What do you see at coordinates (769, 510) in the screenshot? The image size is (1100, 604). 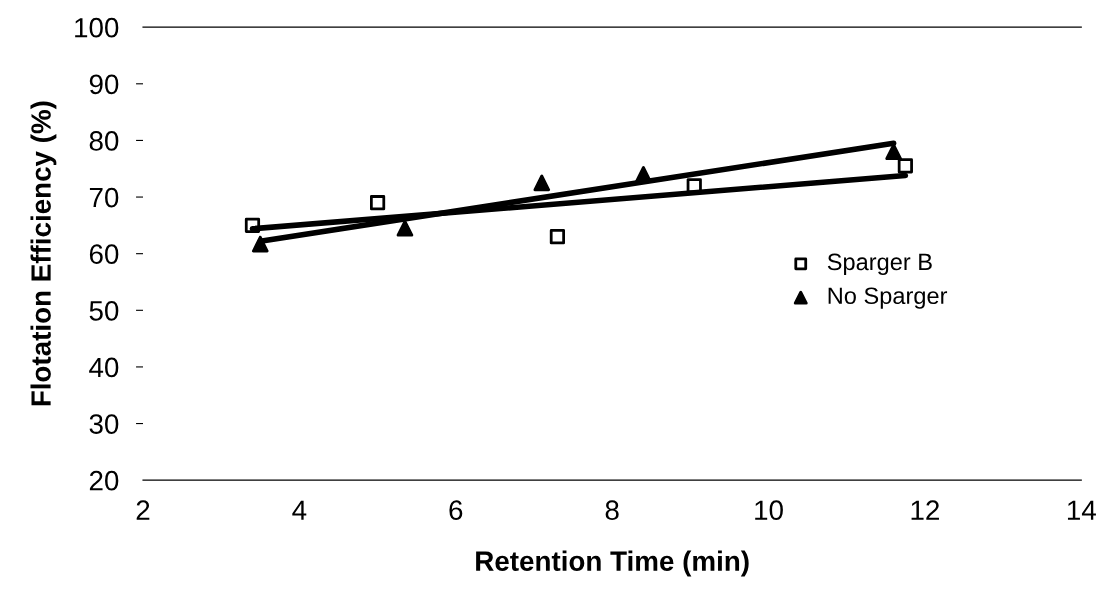 I see `x-tick-label: 10` at bounding box center [769, 510].